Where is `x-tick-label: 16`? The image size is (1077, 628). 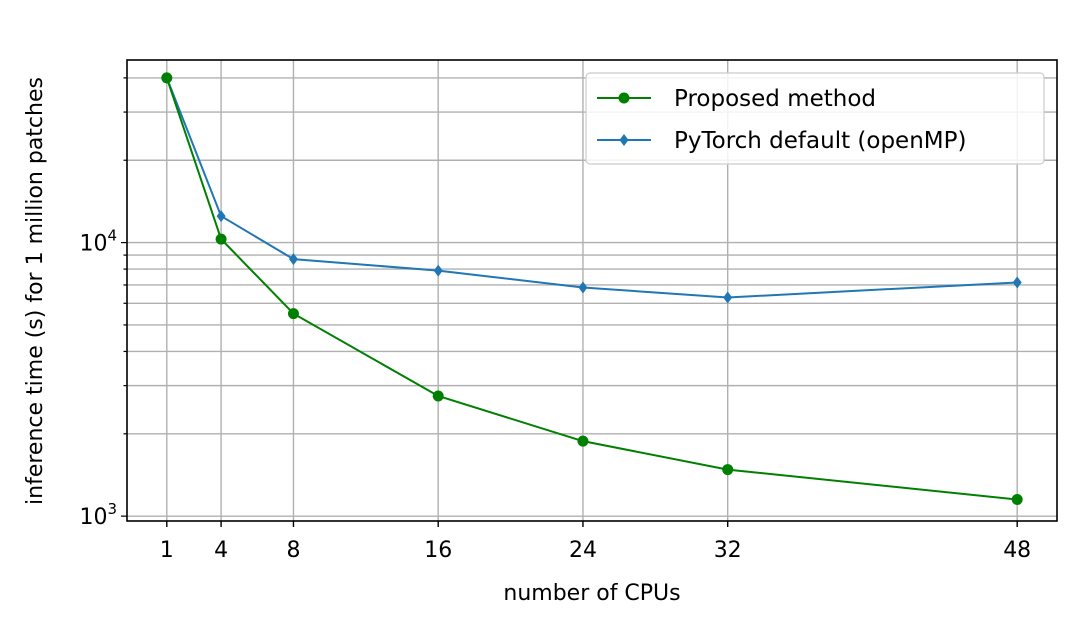 x-tick-label: 16 is located at coordinates (438, 550).